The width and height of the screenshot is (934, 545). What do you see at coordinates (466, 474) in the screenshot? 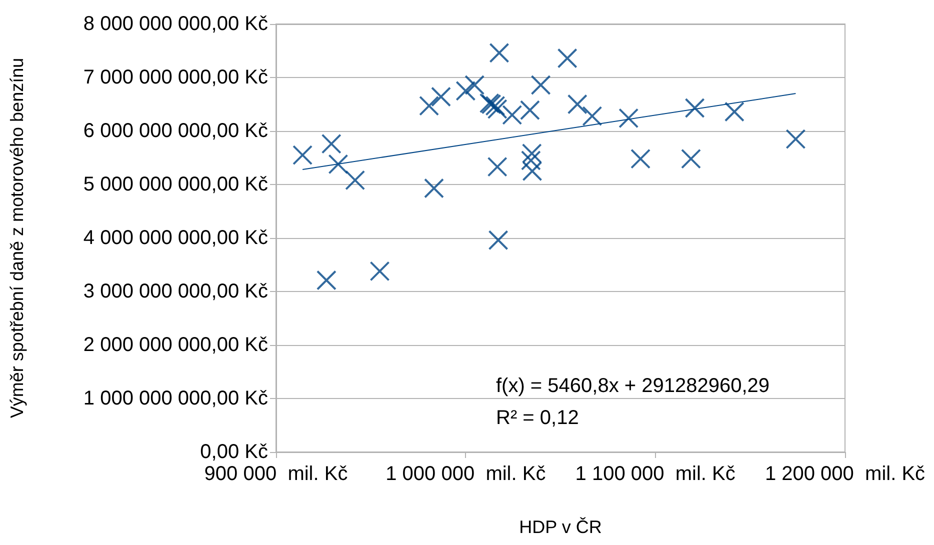
I see `x-tick-label: 1 000 000 mil. Kč` at bounding box center [466, 474].